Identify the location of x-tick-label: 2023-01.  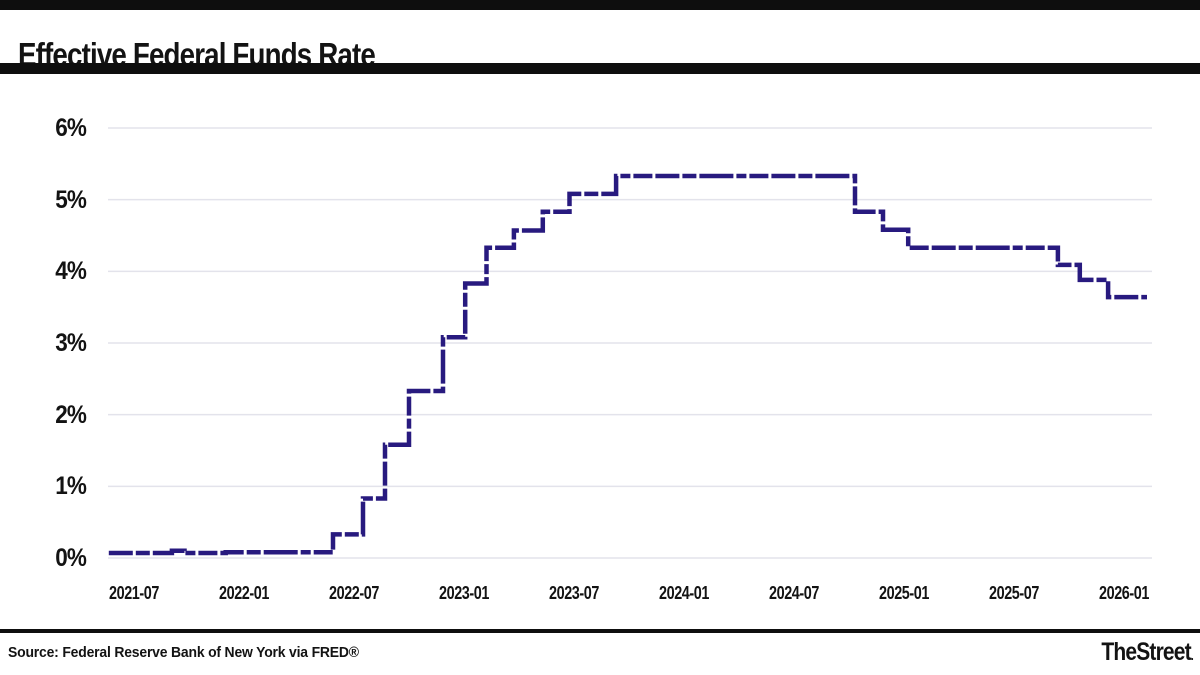
(464, 593).